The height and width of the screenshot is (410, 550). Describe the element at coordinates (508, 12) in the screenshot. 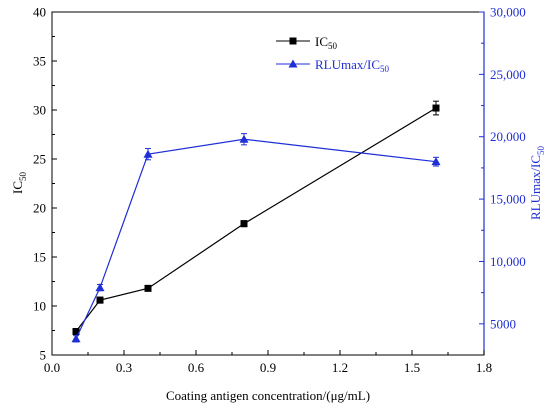

I see `right-tick-label: 30,000` at that location.